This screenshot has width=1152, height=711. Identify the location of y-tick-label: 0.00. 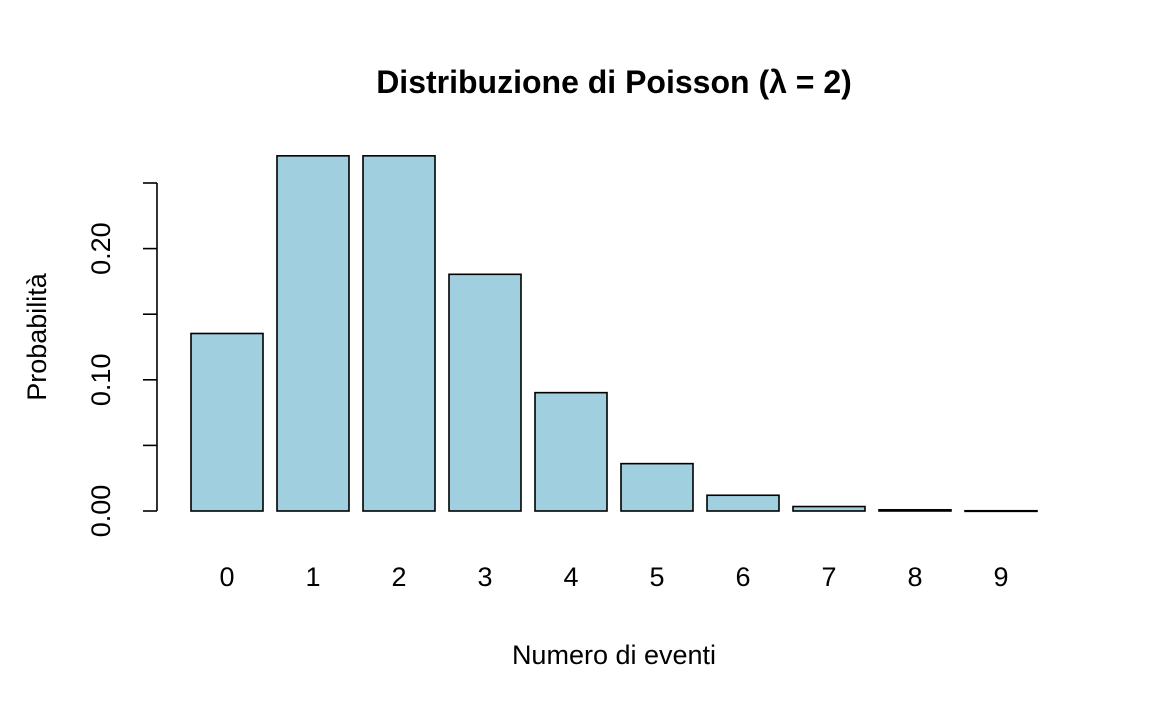
(101, 511).